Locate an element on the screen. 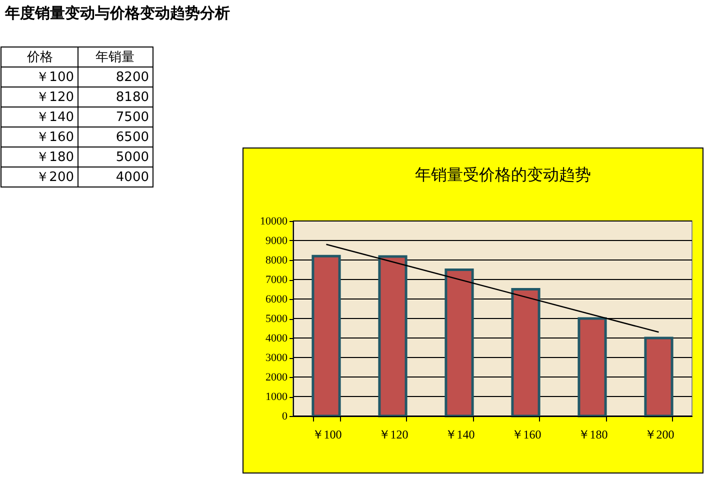 The image size is (705, 480). x-tick-label: ￥200 is located at coordinates (659, 435).